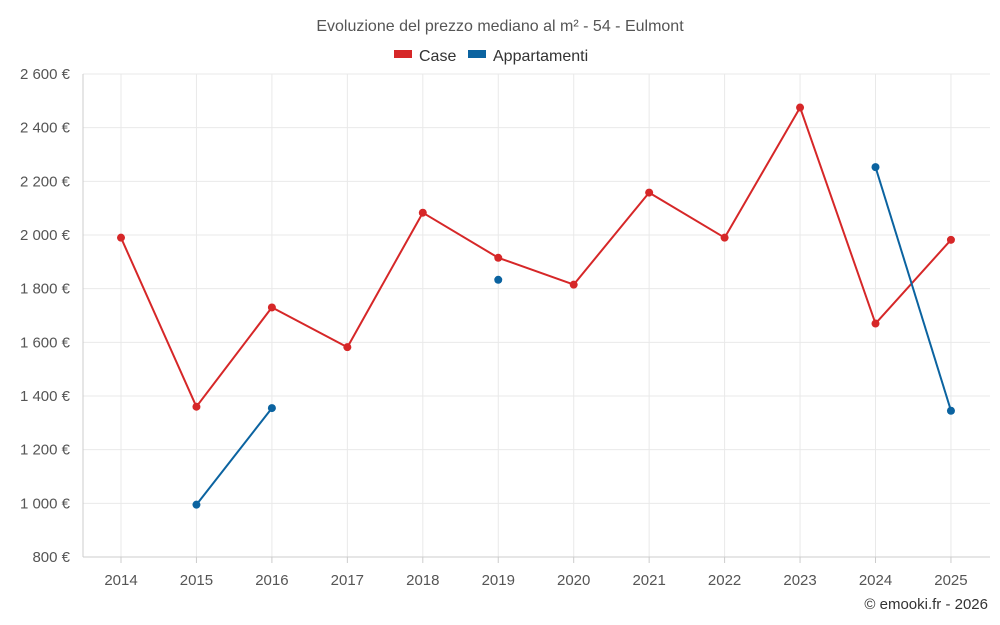 This screenshot has height=625, width=1000. I want to click on x-tick-label-2018: 2018, so click(422, 580).